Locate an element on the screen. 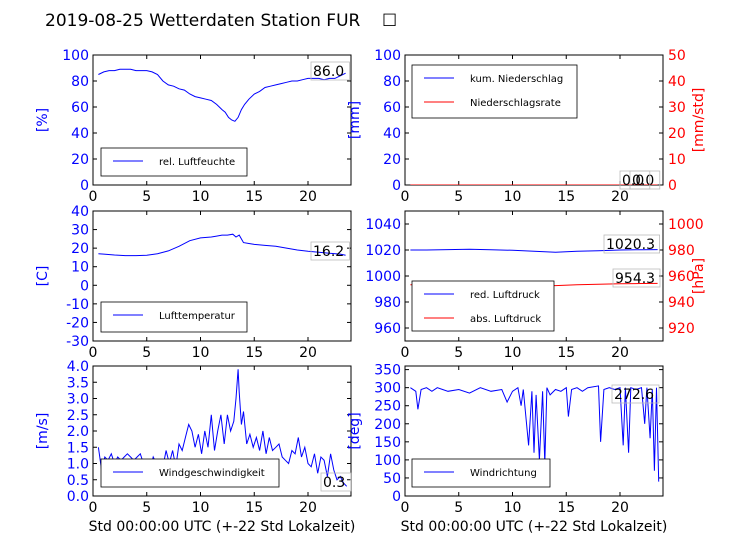  figure-title: 2019-08-25 Wetterdaten Station FUR is located at coordinates (203, 21).